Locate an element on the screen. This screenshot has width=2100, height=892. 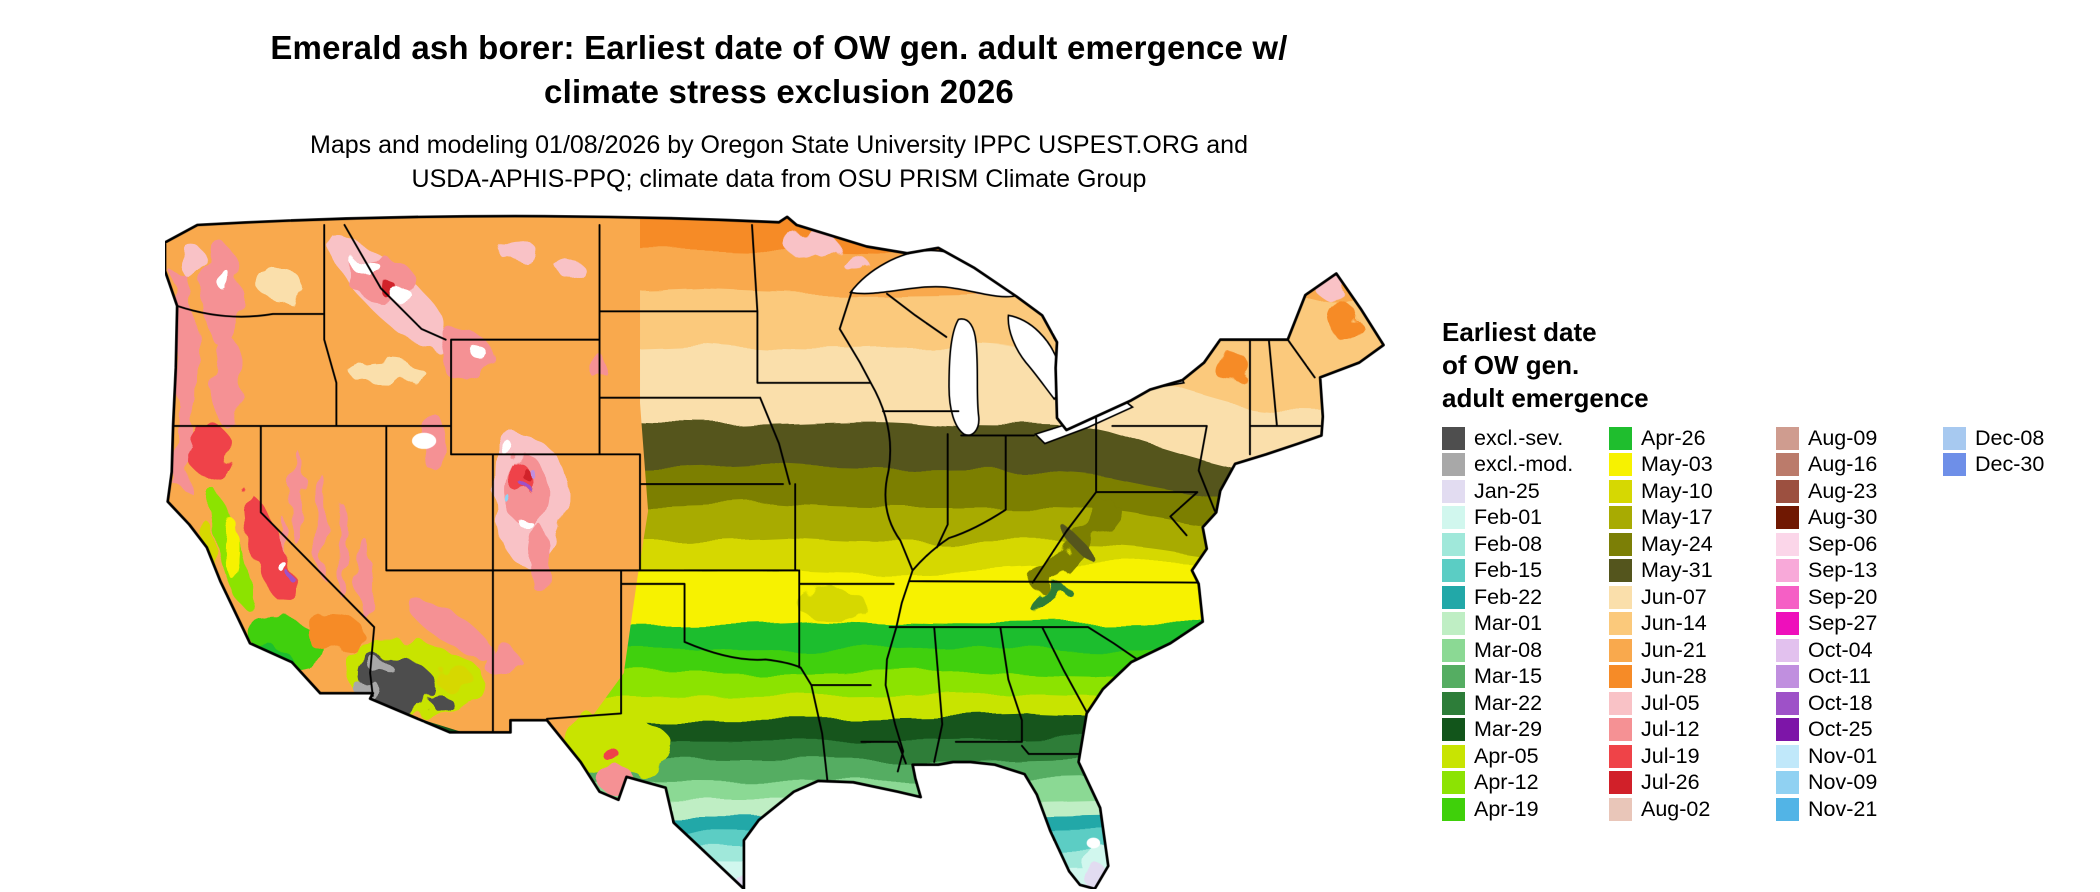
legend-entry: Apr-19 is located at coordinates (1525, 809).